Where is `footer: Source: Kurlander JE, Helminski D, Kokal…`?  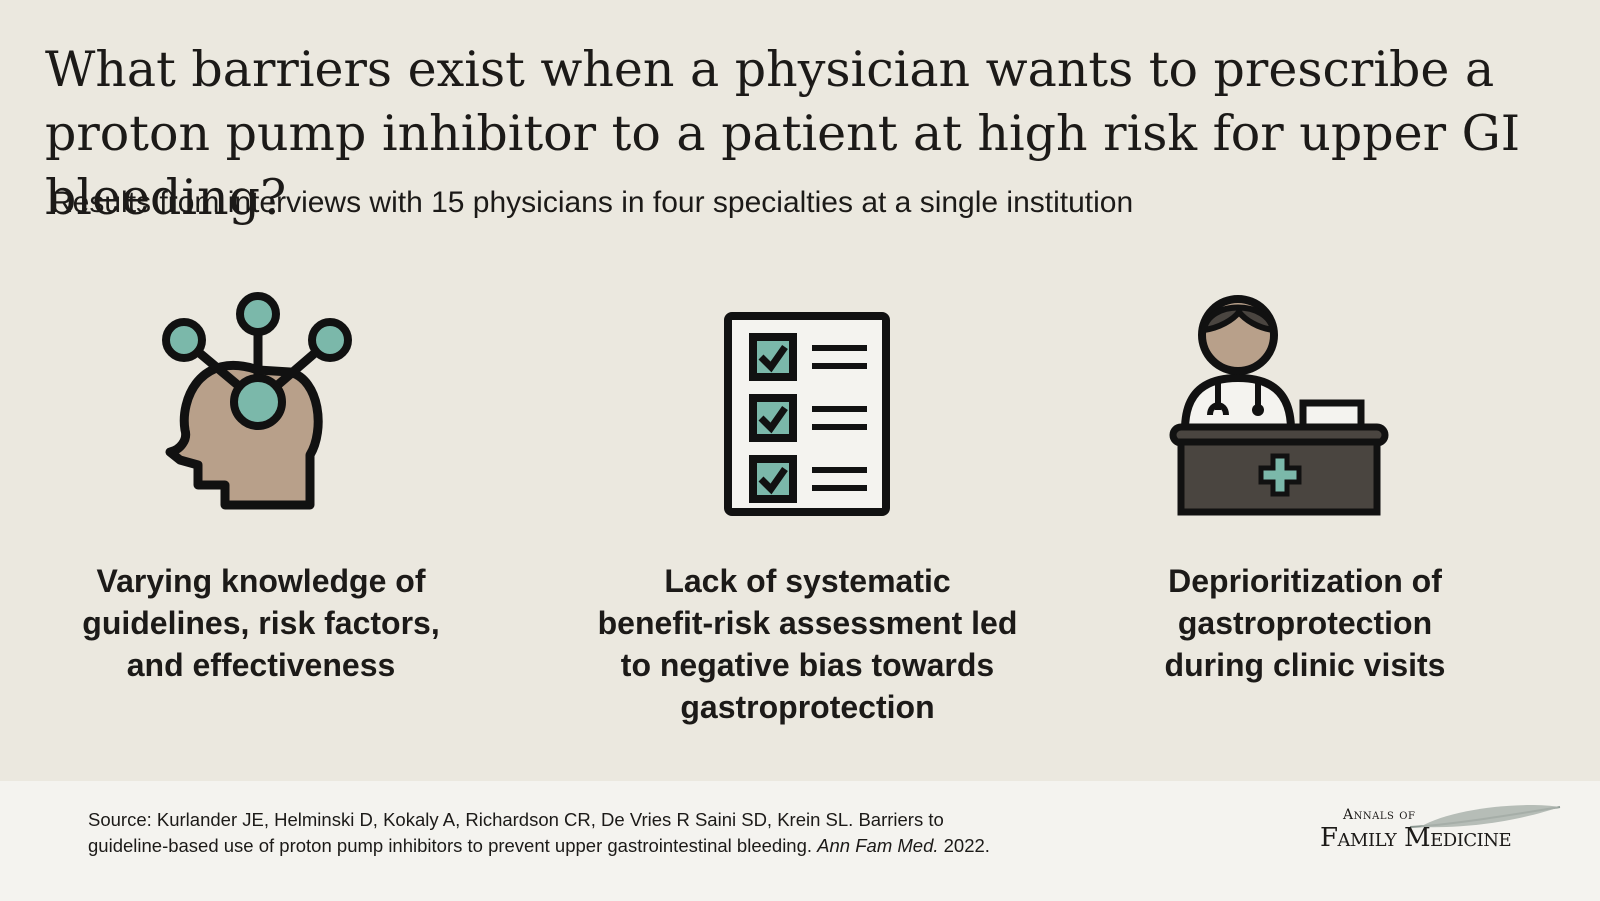 footer: Source: Kurlander JE, Helminski D, Kokal… is located at coordinates (800, 841).